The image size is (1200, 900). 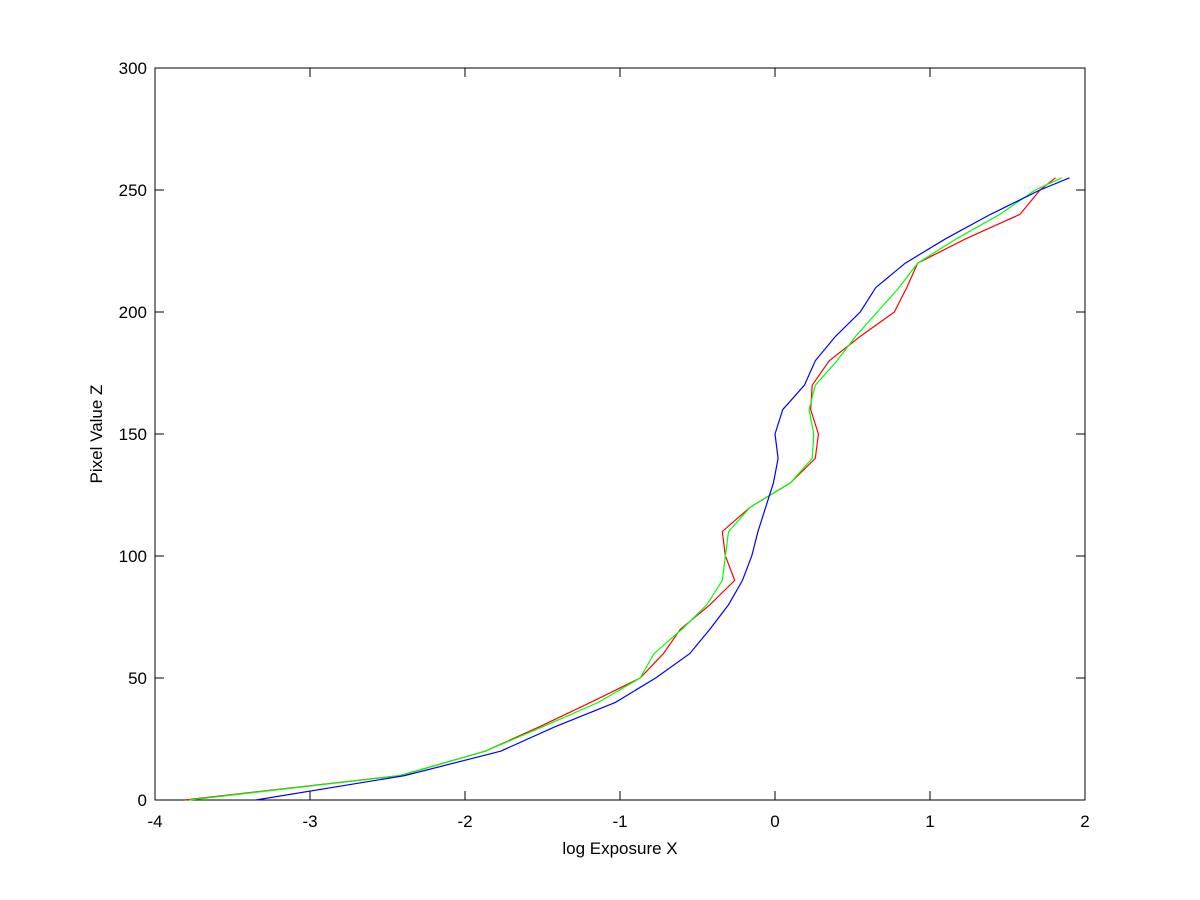 I want to click on x-axis-label: log Exposure X, so click(x=619, y=848).